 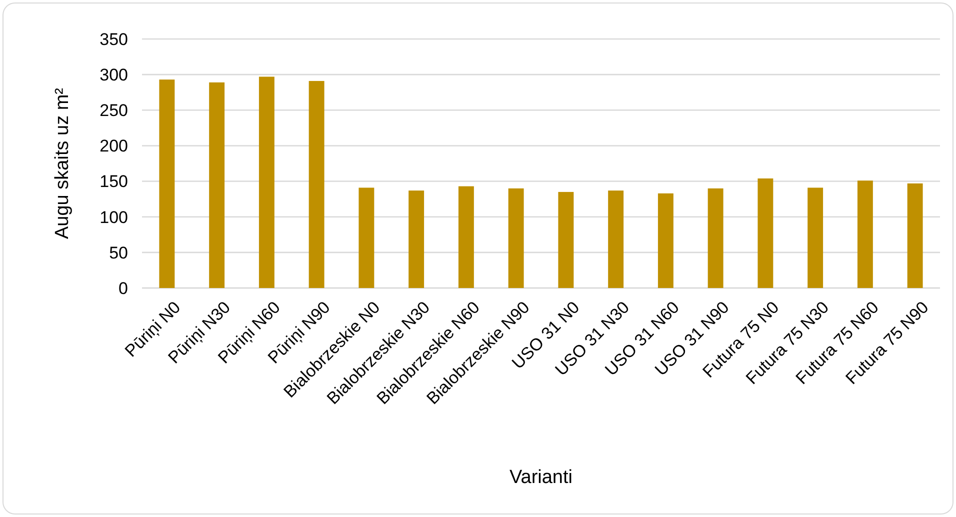 I want to click on y-tick-label: 300, so click(x=114, y=75).